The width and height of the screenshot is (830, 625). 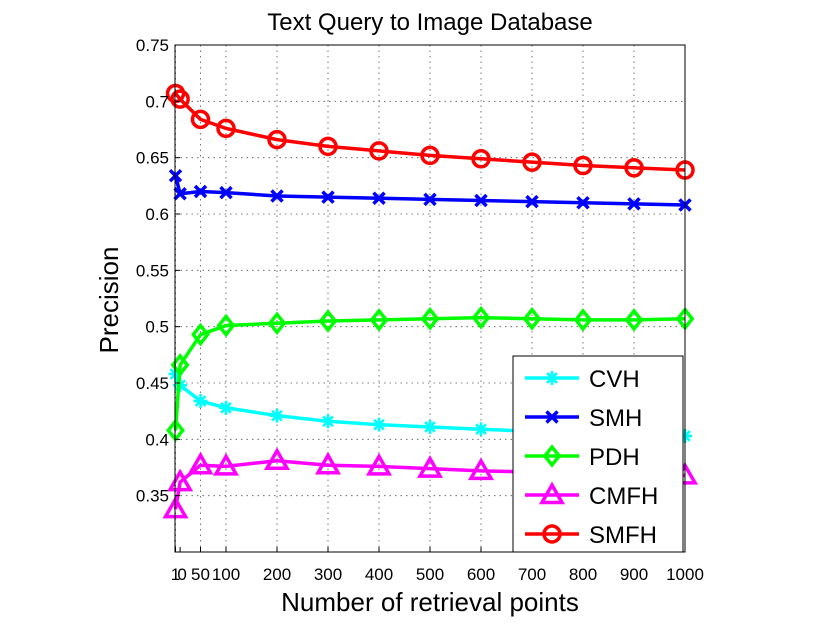 I want to click on y-tick-label: 0.75, so click(x=152, y=45).